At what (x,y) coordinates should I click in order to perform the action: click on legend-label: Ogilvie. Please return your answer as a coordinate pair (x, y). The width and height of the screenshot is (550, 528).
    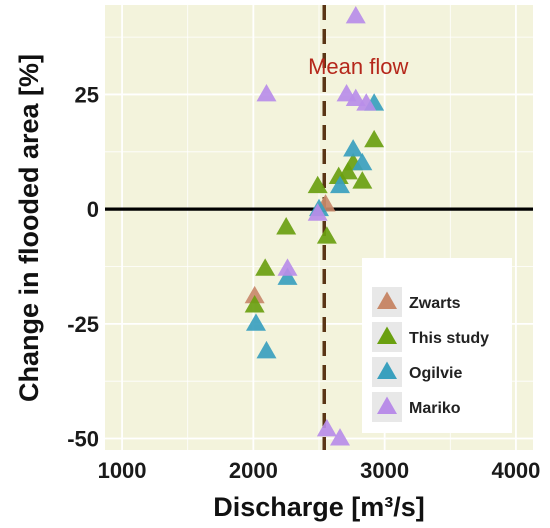
    Looking at the image, I should click on (435, 373).